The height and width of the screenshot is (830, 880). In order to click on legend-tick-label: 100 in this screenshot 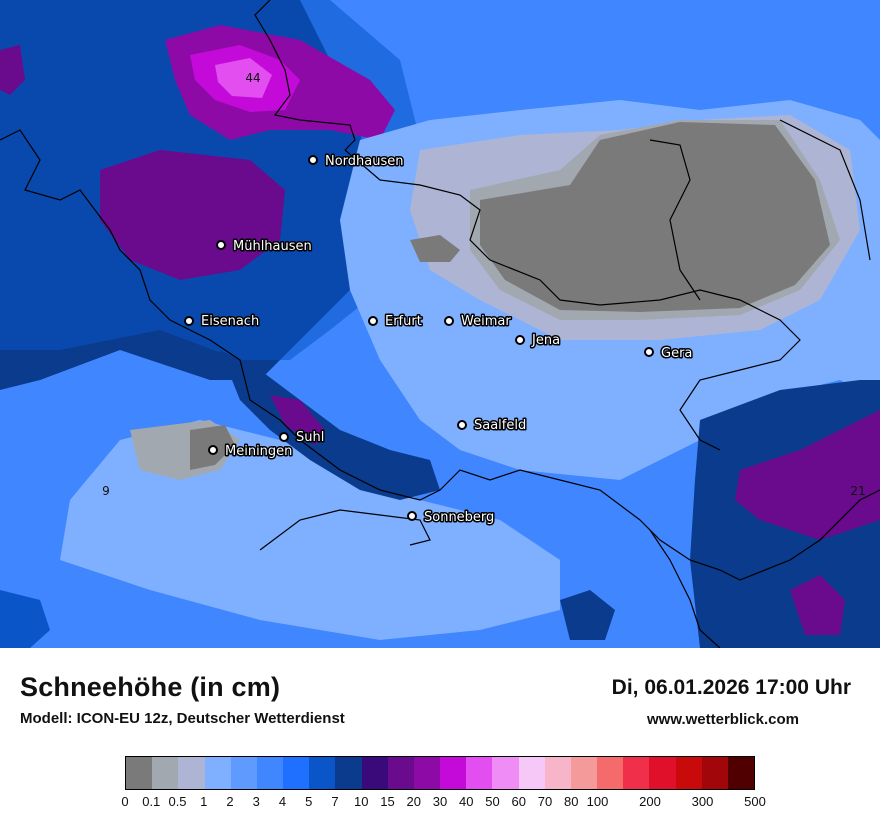, I will do `click(597, 801)`.